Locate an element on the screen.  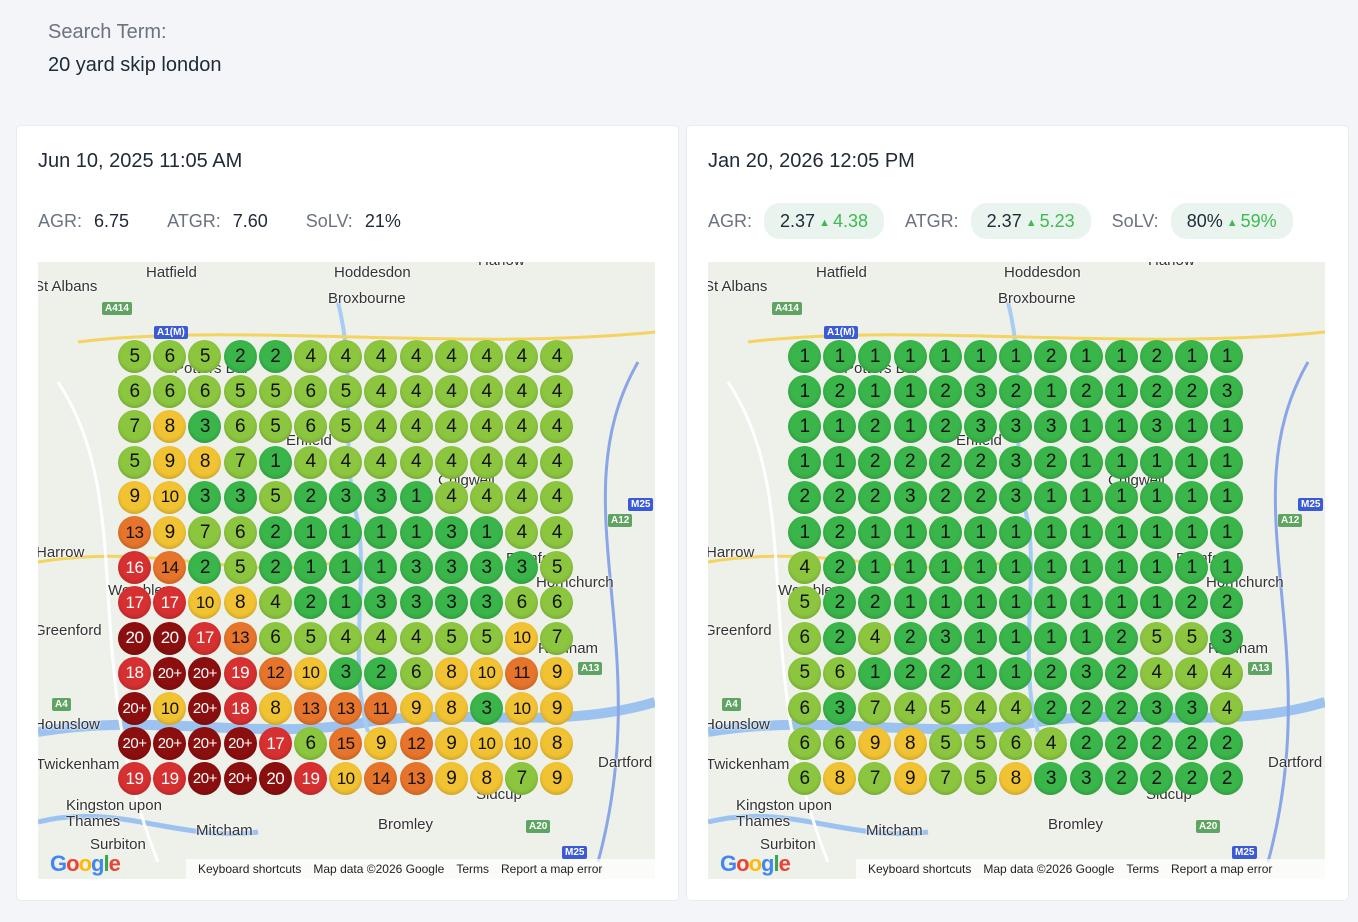
rank-pin: 11 is located at coordinates (381, 708).